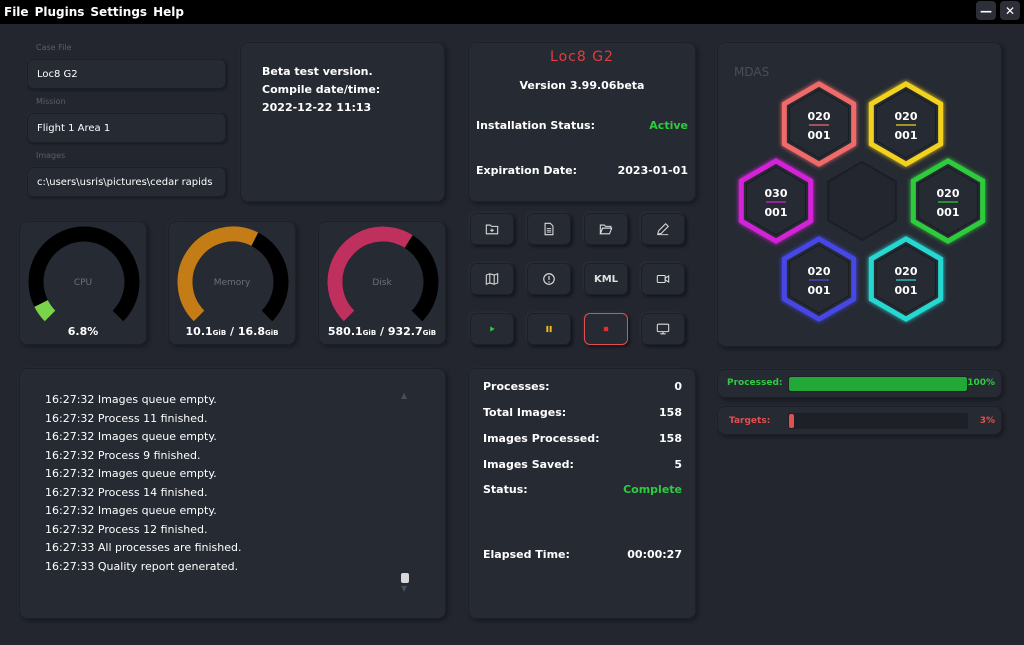 This screenshot has width=1024, height=645. Describe the element at coordinates (752, 72) in the screenshot. I see `mdas-title: MDAS` at that location.